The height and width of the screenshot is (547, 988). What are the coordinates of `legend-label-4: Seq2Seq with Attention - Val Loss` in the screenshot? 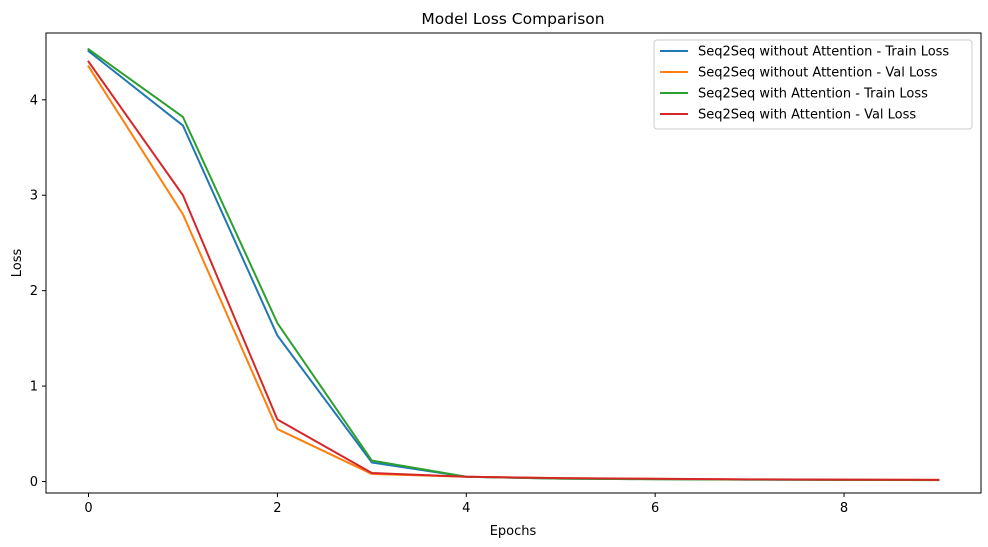 It's located at (807, 115).